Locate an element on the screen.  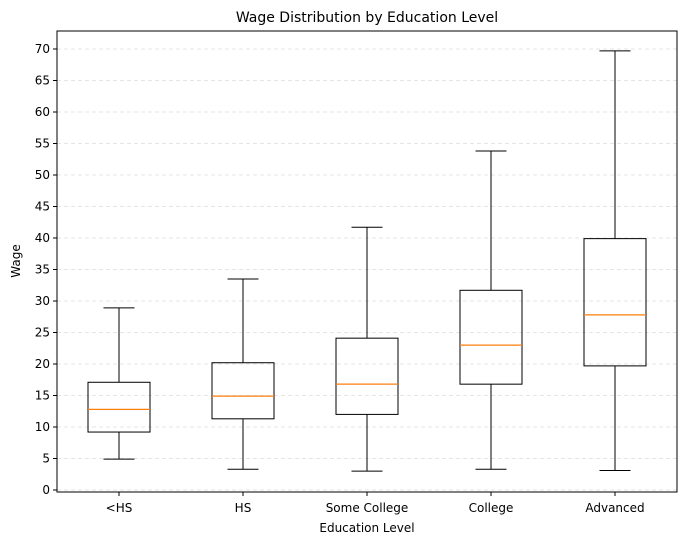
y-tick-label-5: 5 is located at coordinates (46, 459).